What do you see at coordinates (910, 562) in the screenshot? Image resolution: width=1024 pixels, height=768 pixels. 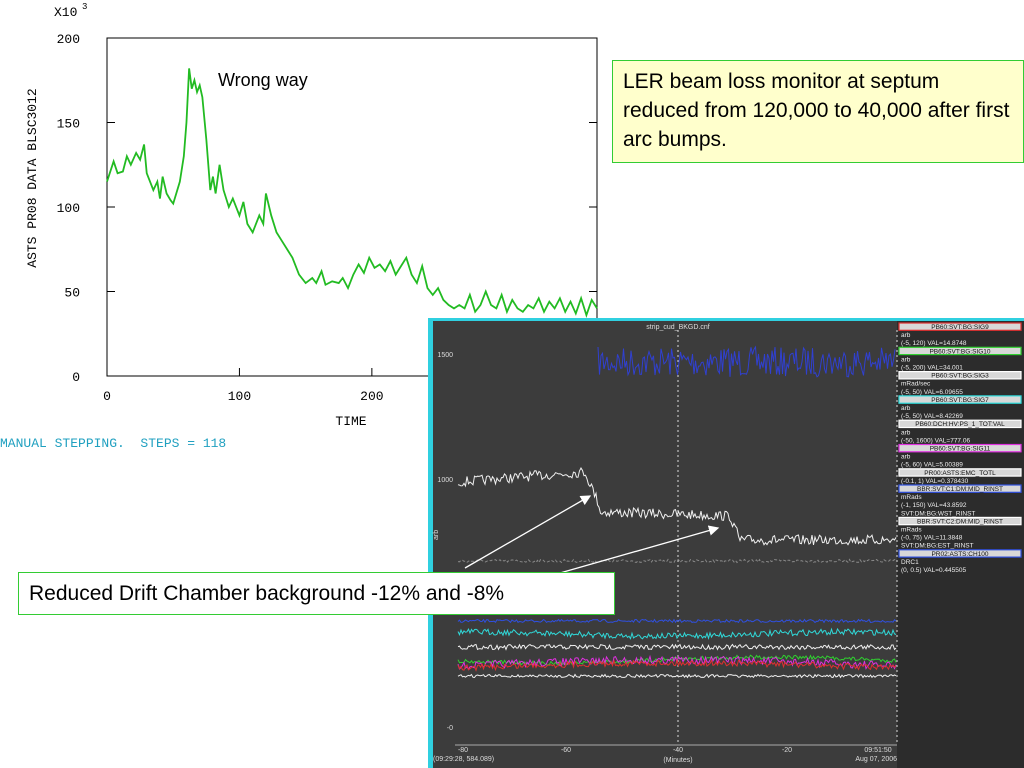 I see `legend-entry: DRC1` at bounding box center [910, 562].